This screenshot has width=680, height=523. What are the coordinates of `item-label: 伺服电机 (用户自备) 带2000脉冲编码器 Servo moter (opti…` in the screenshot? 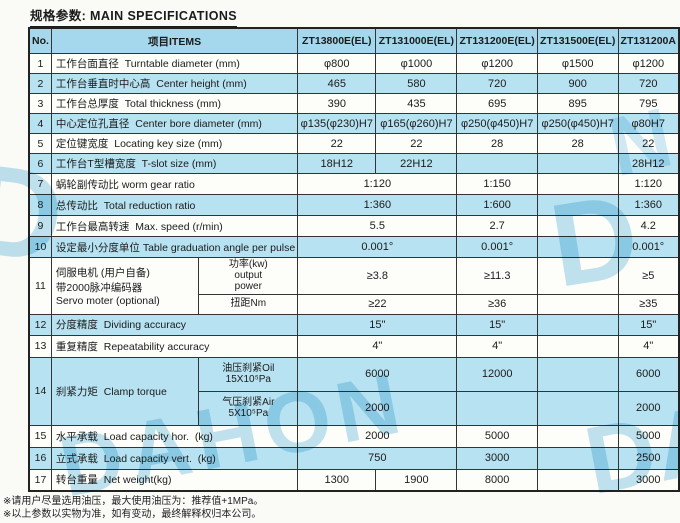 It's located at (125, 286).